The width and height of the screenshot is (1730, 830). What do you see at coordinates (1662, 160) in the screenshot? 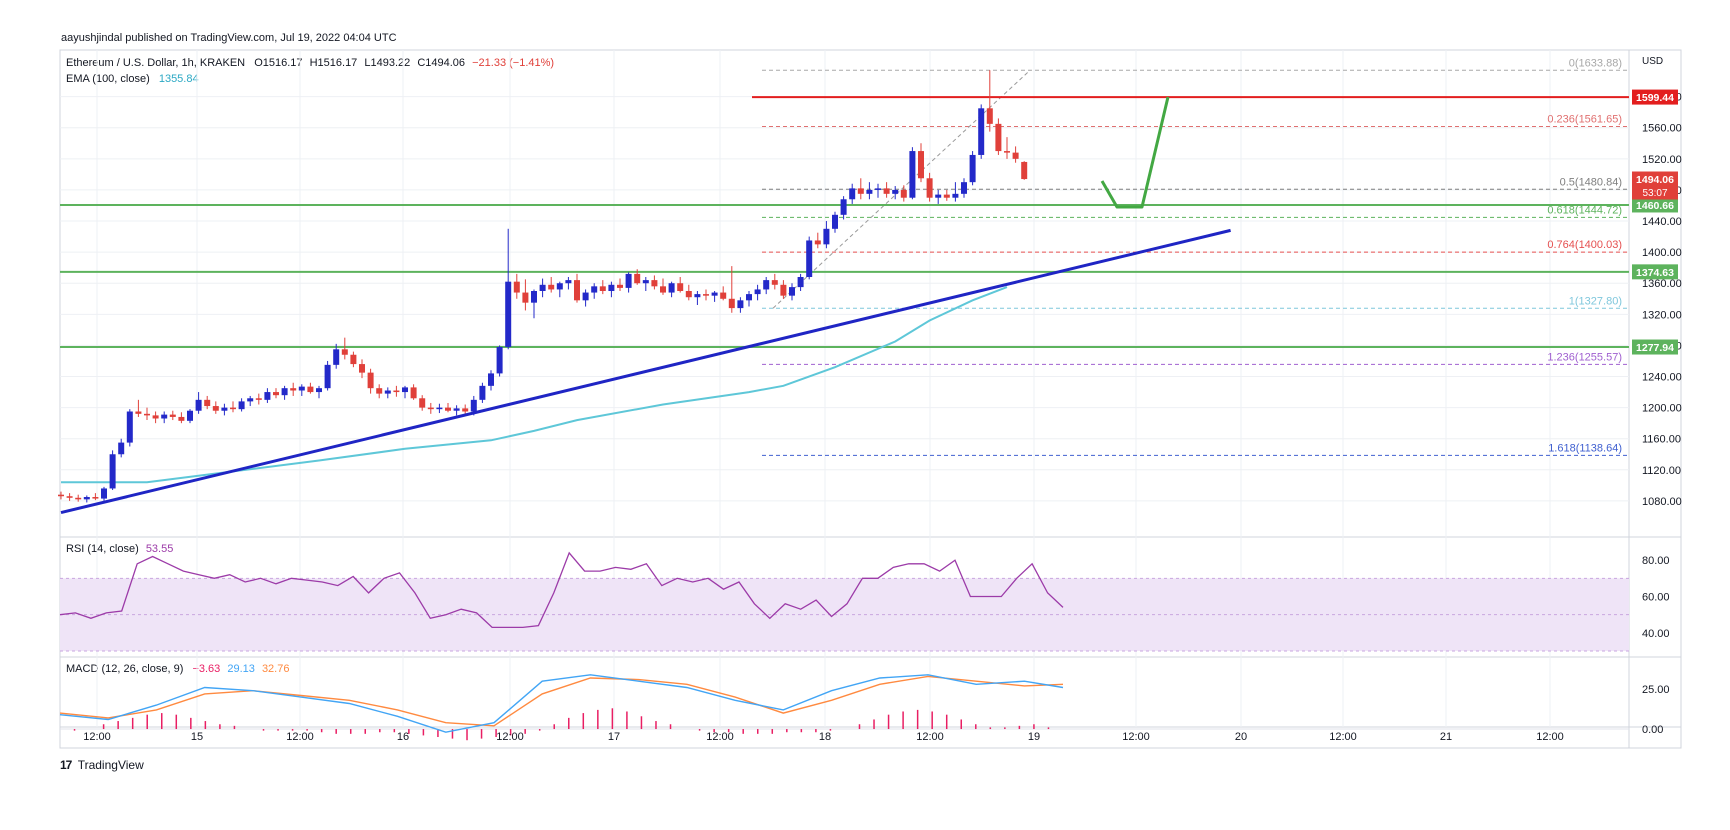
I see `price-tick-label: 1520.00` at bounding box center [1662, 160].